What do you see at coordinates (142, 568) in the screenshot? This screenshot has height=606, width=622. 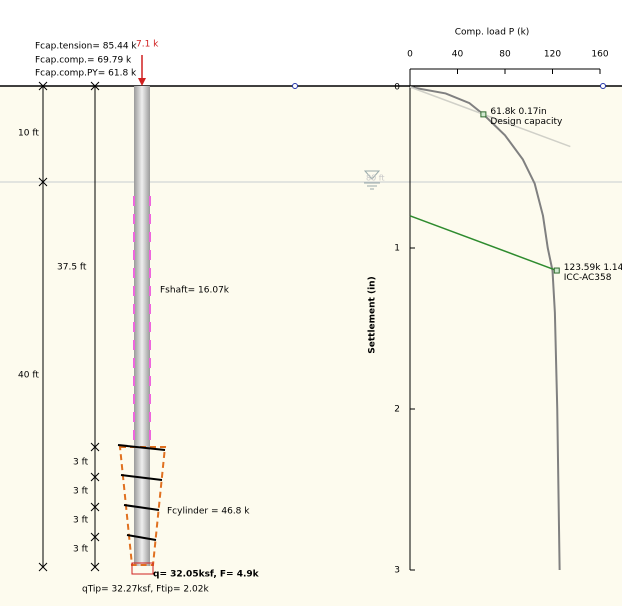 I see `tip-block` at bounding box center [142, 568].